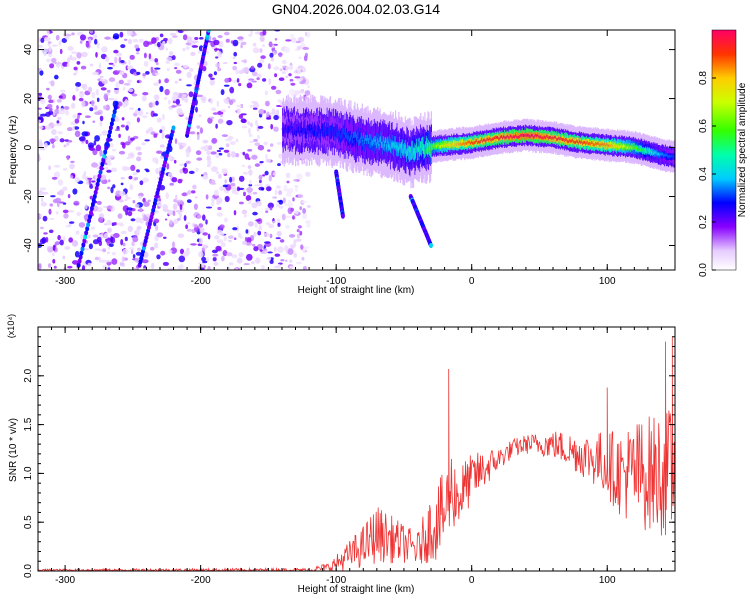  What do you see at coordinates (201, 281) in the screenshot?
I see `spectrogram-x-tick-label: -200` at bounding box center [201, 281].